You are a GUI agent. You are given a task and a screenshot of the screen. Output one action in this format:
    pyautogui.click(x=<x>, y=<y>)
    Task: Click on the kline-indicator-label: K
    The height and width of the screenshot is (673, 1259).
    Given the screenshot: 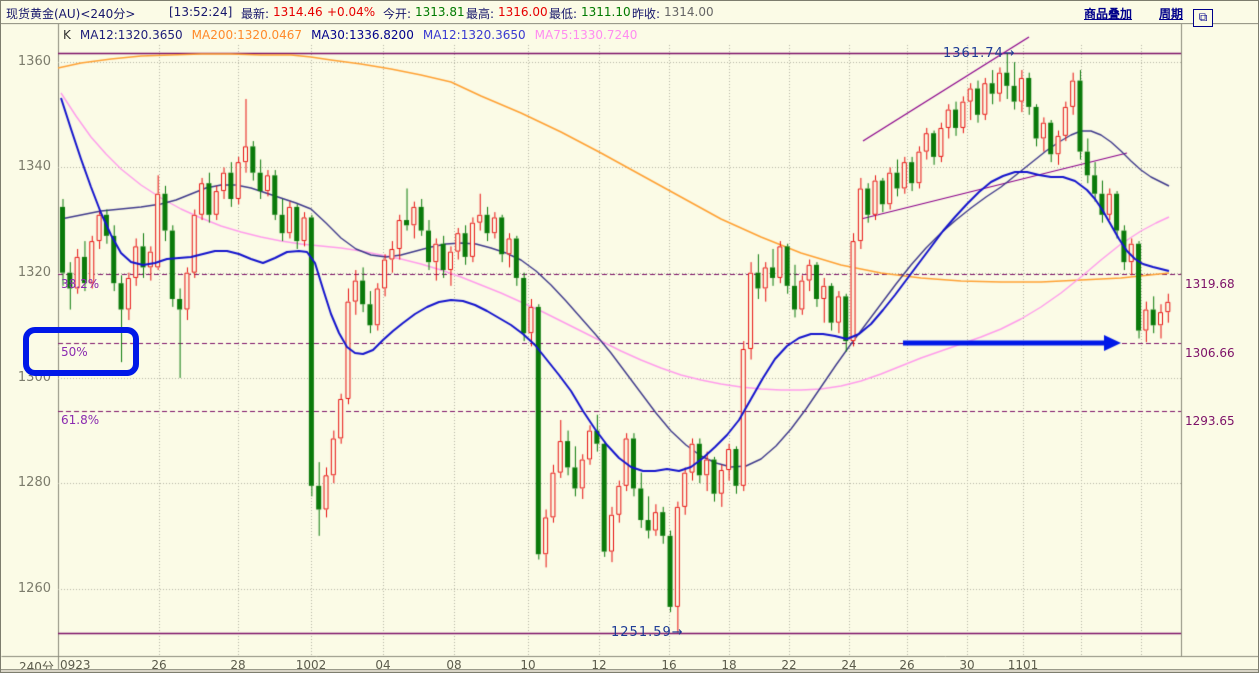 What is the action you would take?
    pyautogui.click(x=67, y=35)
    